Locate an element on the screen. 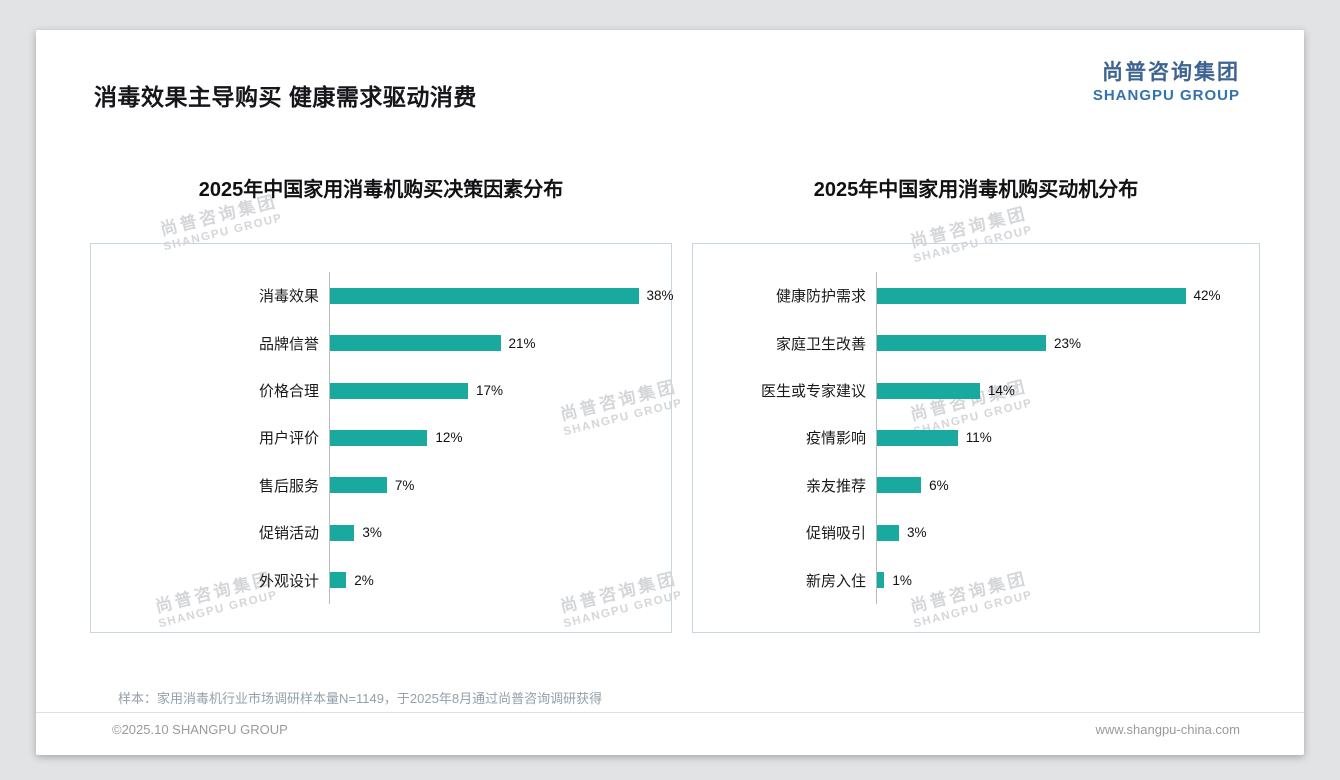 The height and width of the screenshot is (780, 1340). bar-track: 38% is located at coordinates (501, 296).